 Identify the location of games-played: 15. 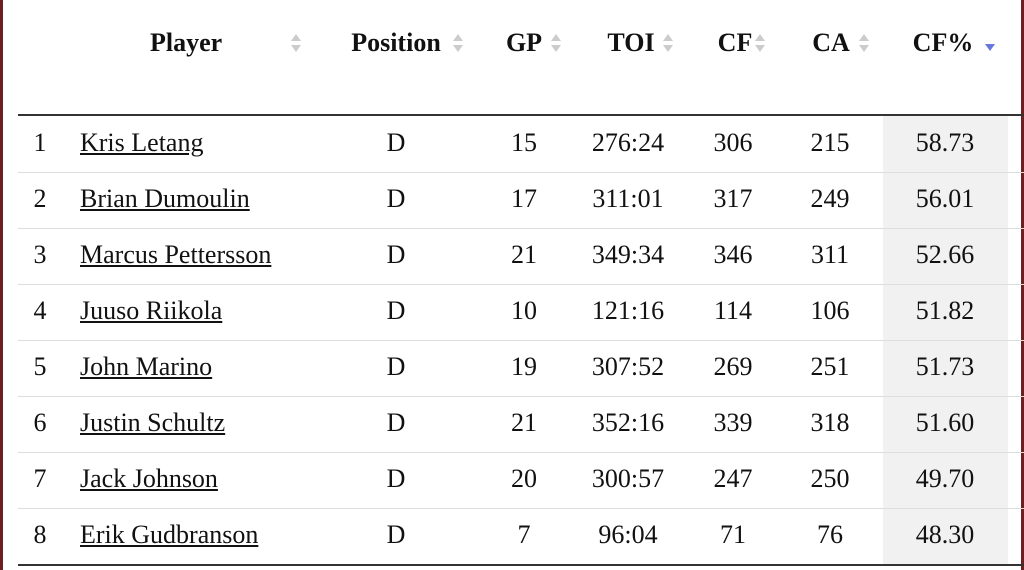
(524, 142).